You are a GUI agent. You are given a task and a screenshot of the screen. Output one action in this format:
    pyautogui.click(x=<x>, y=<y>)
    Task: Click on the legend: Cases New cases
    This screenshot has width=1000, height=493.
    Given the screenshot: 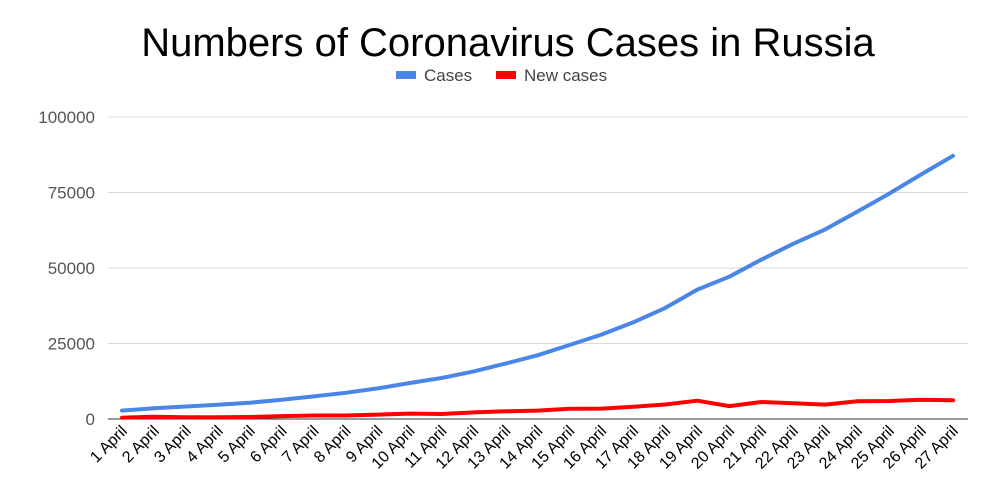 What is the action you would take?
    pyautogui.click(x=501, y=75)
    